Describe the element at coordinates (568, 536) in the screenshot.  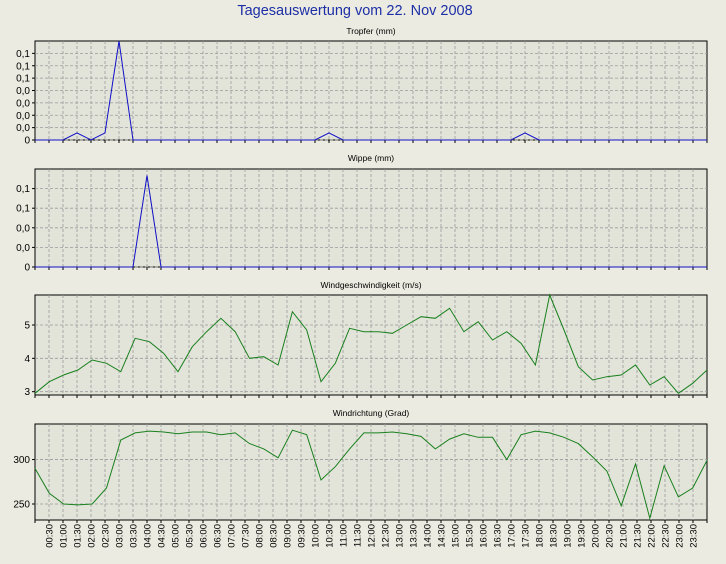
I see `x-tick-label: 19:00` at that location.